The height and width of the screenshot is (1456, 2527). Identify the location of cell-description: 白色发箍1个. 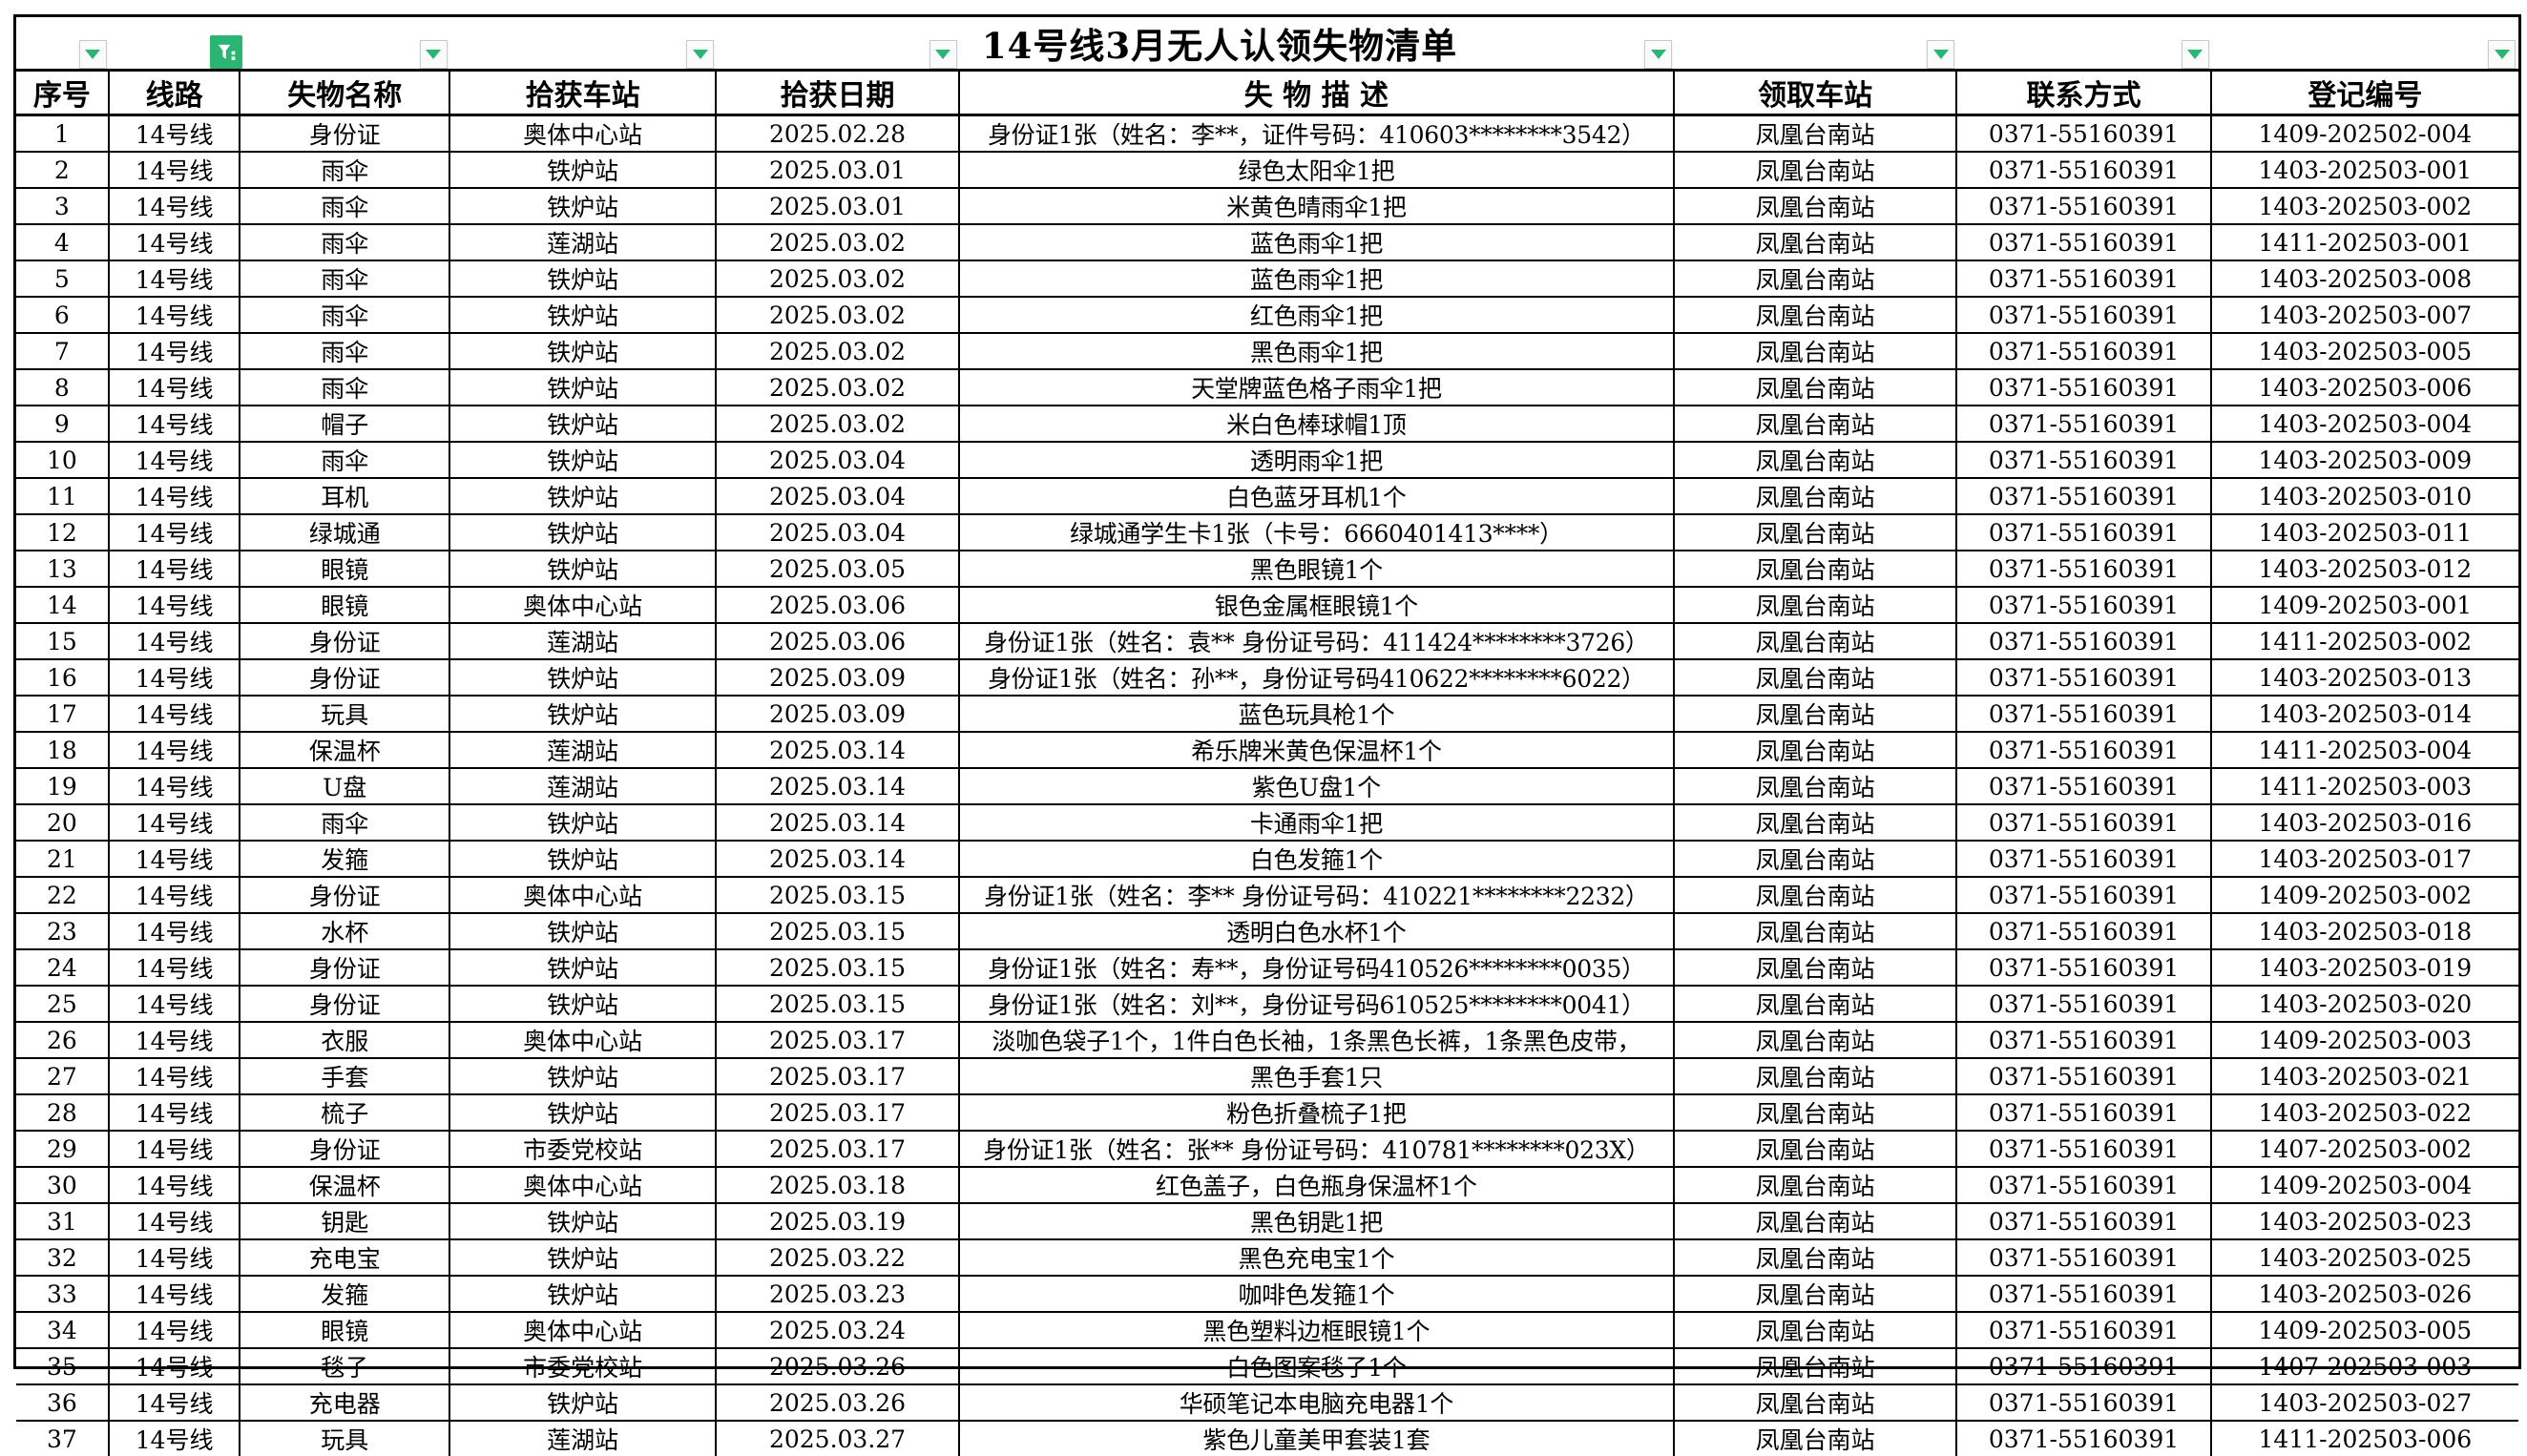
(1318, 859).